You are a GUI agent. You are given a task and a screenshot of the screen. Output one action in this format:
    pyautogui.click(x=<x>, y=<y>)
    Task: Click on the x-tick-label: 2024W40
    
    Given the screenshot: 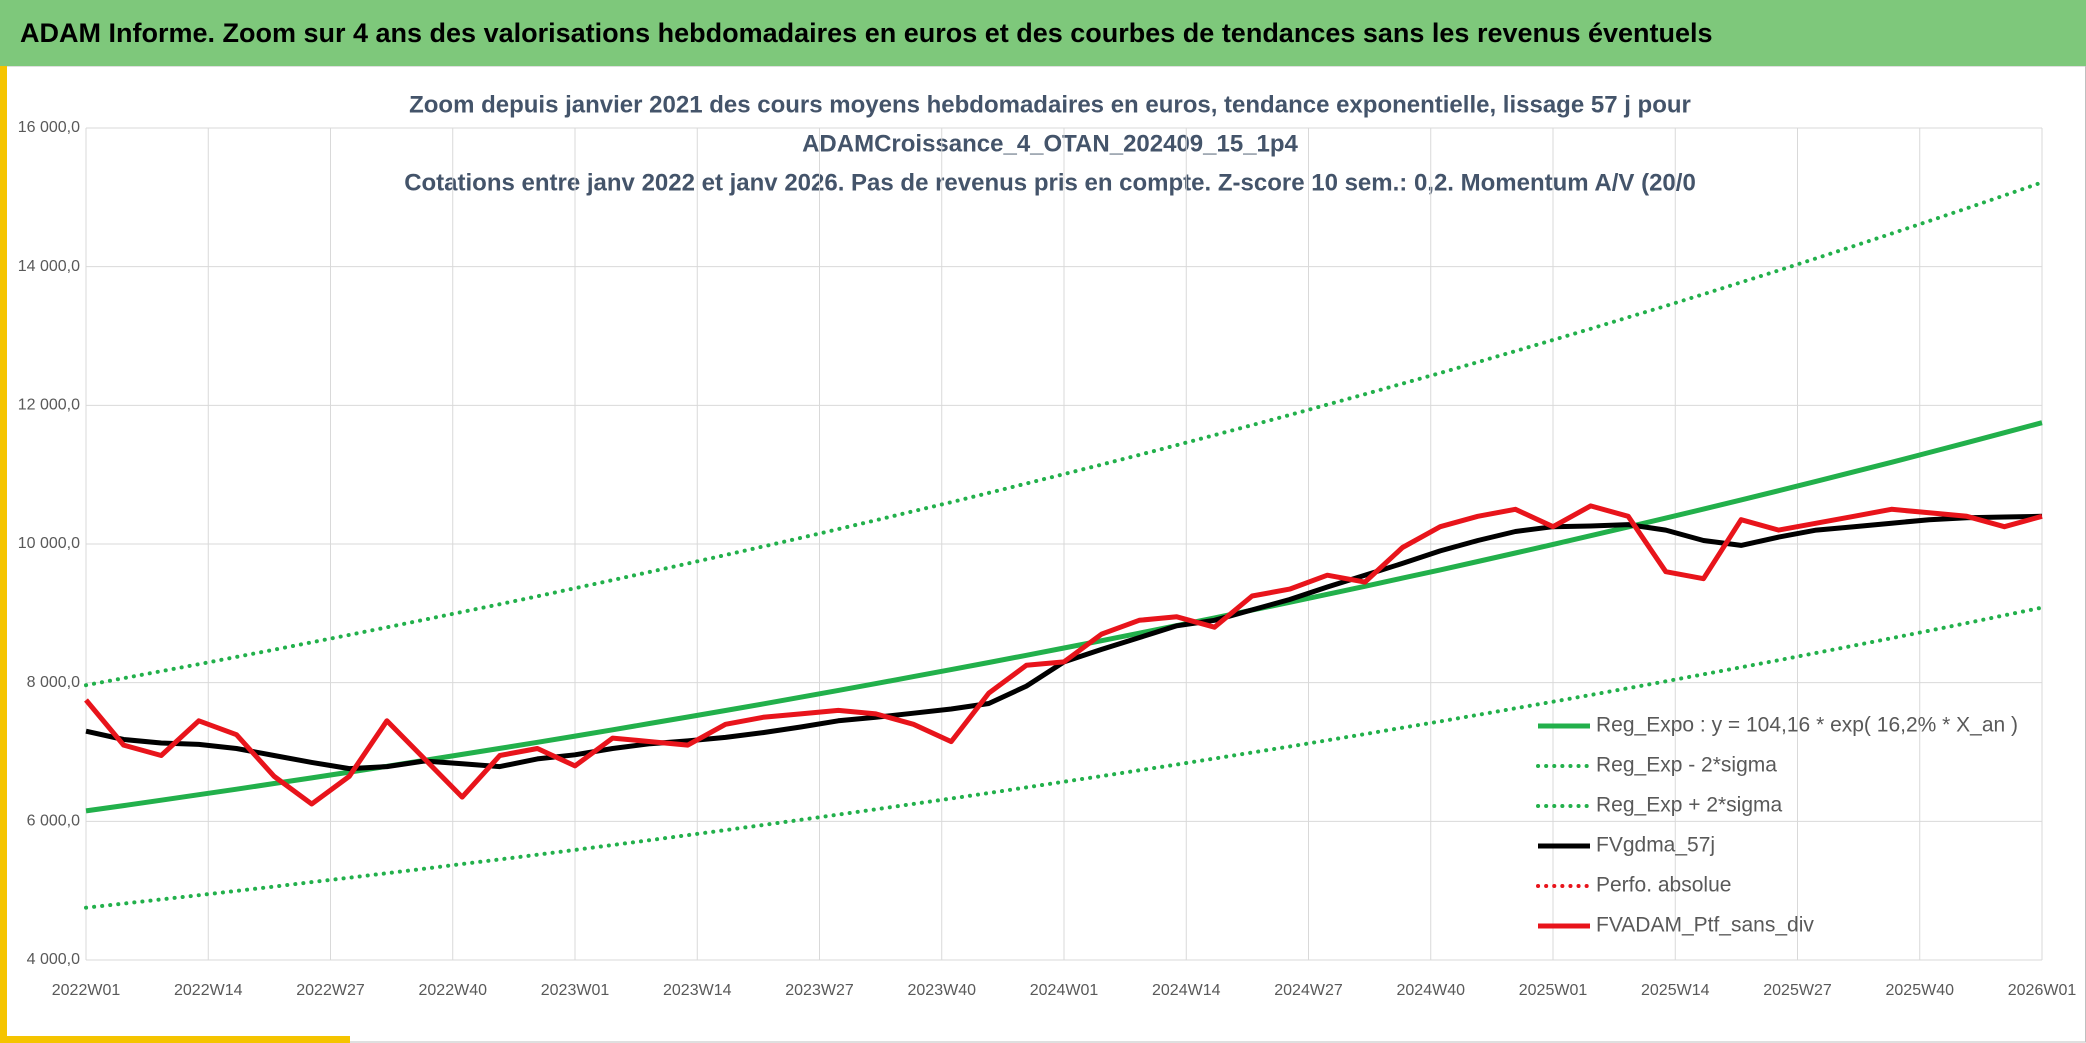 What is the action you would take?
    pyautogui.click(x=1431, y=990)
    